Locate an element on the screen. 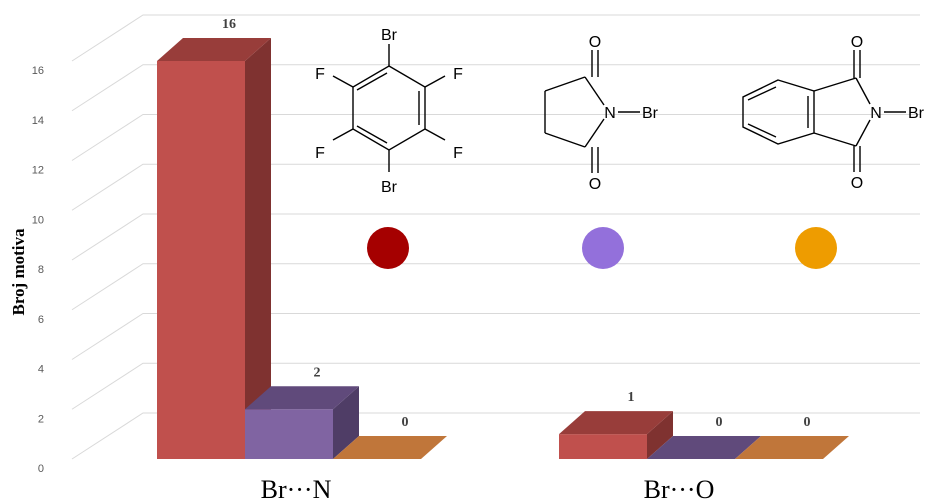 The width and height of the screenshot is (936, 502). structure-nbs: O O N Br is located at coordinates (601, 113).